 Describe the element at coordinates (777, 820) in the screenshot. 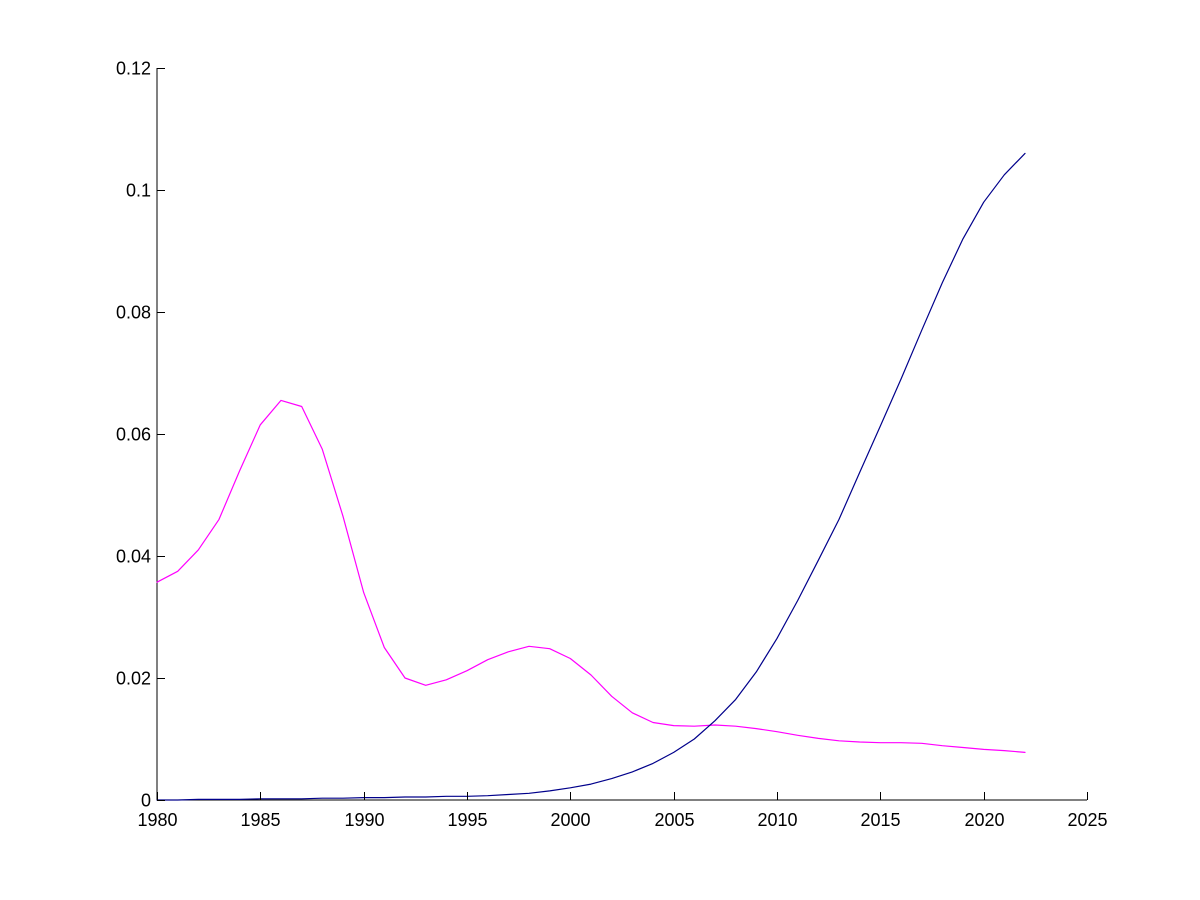

I see `x-tick-label: 2010` at that location.